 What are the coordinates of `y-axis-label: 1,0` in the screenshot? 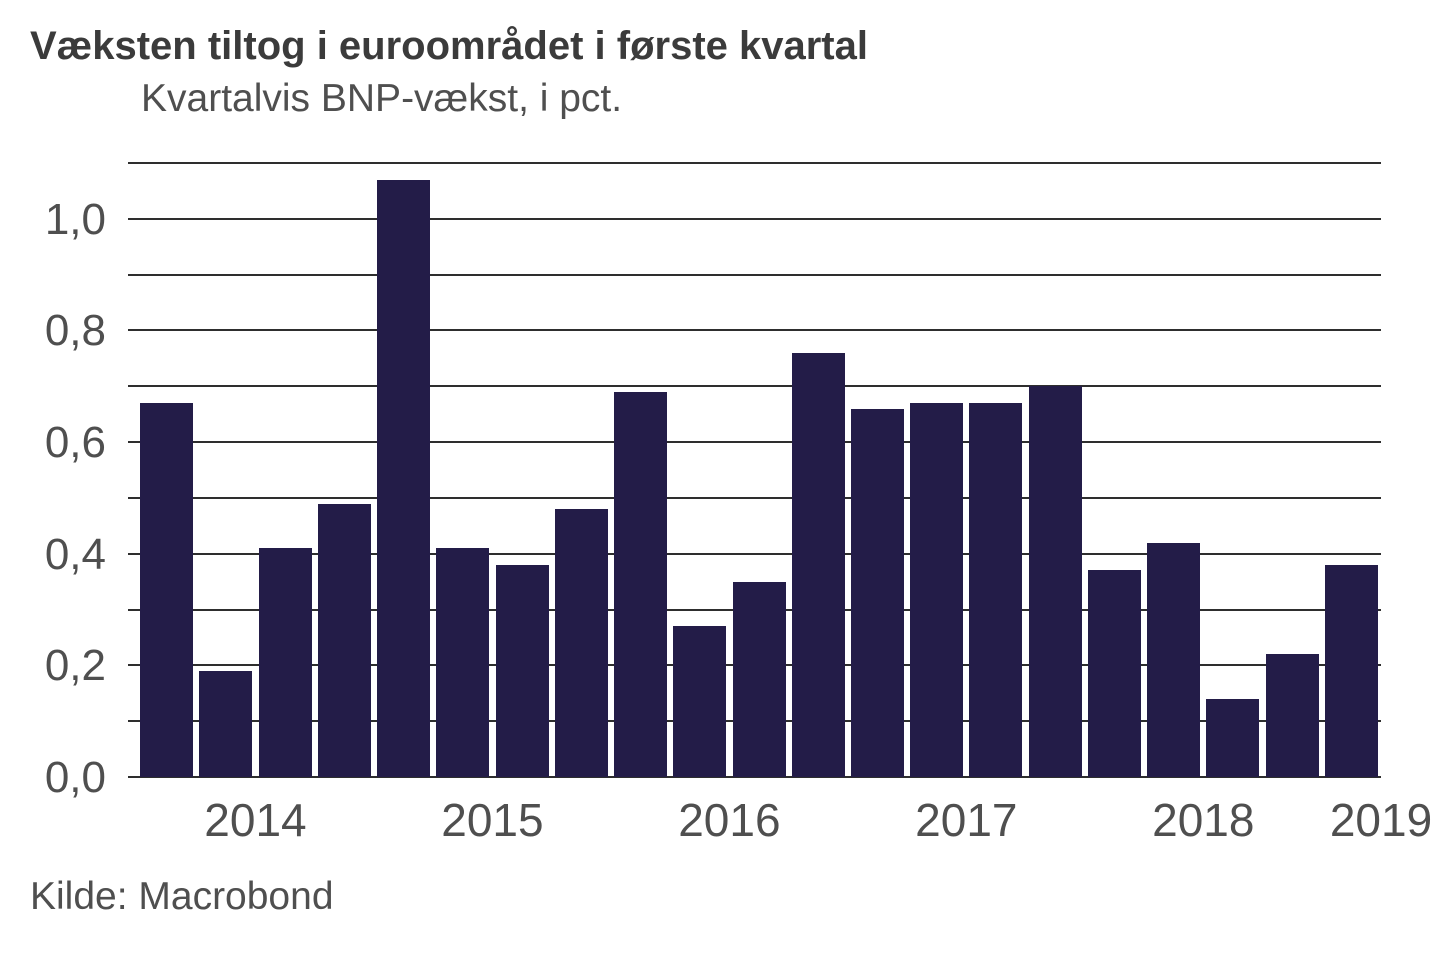 It's located at (75, 219).